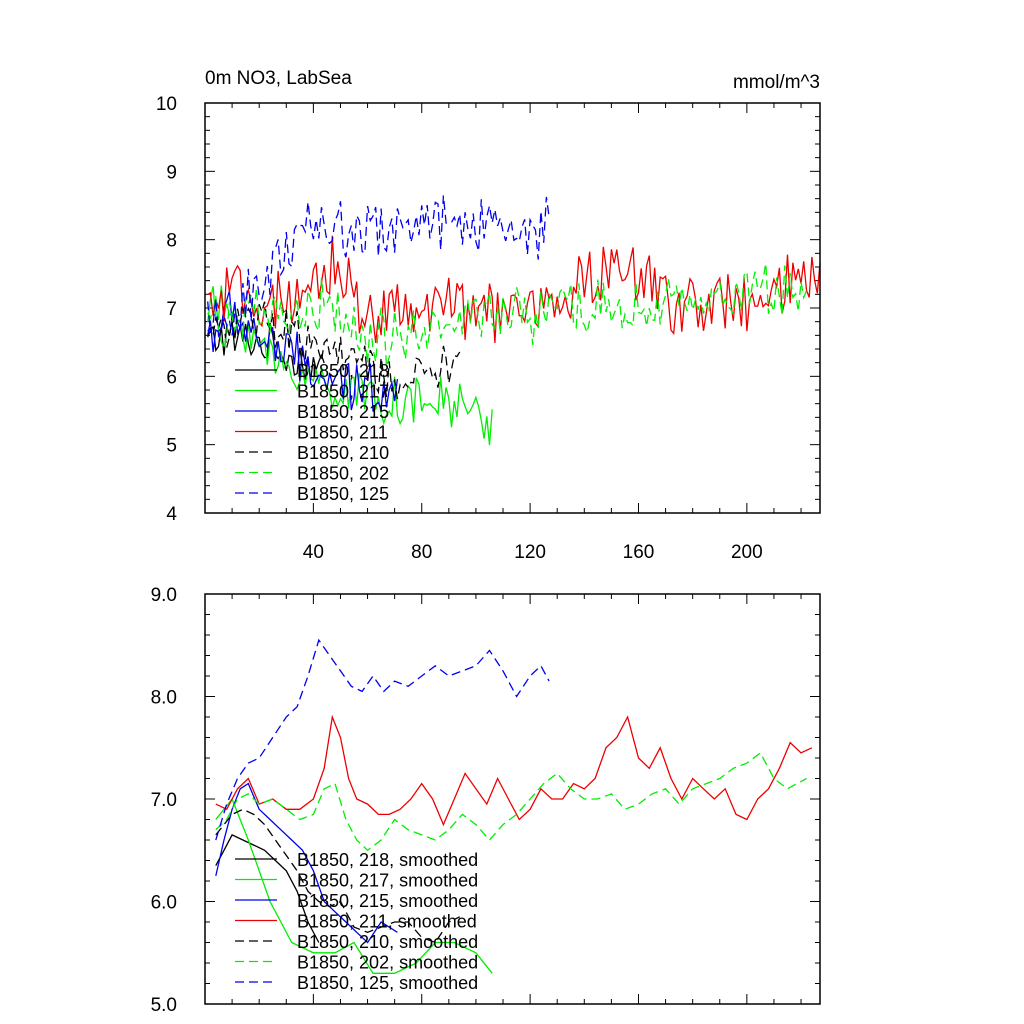 The height and width of the screenshot is (1024, 1024). Describe the element at coordinates (387, 922) in the screenshot. I see `legend-label: B1850, 211, smoothed` at that location.